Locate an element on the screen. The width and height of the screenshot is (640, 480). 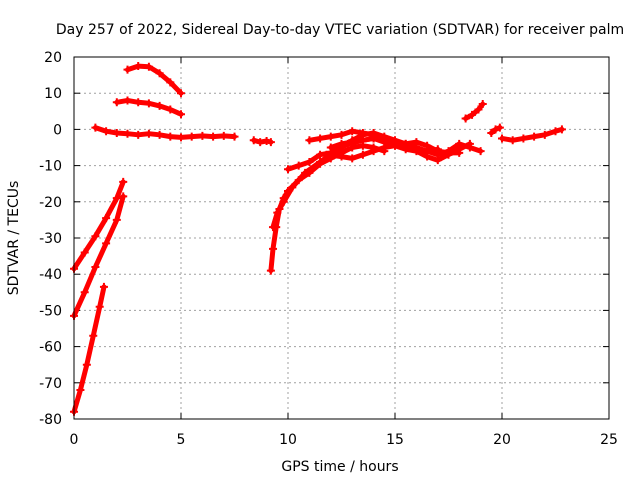
y-axis-label: SDTVAR / TECUs is located at coordinates (14, 238).